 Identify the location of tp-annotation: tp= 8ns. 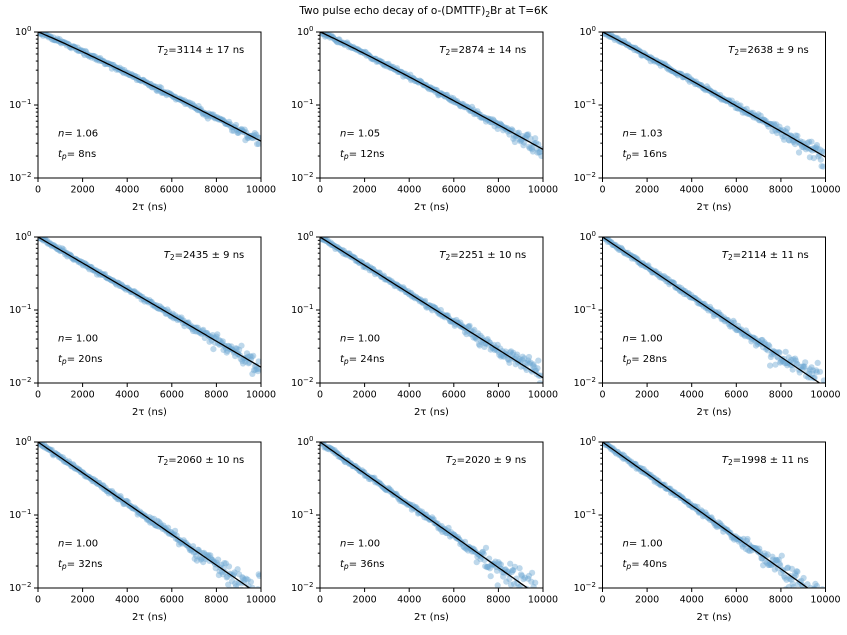
(77, 155).